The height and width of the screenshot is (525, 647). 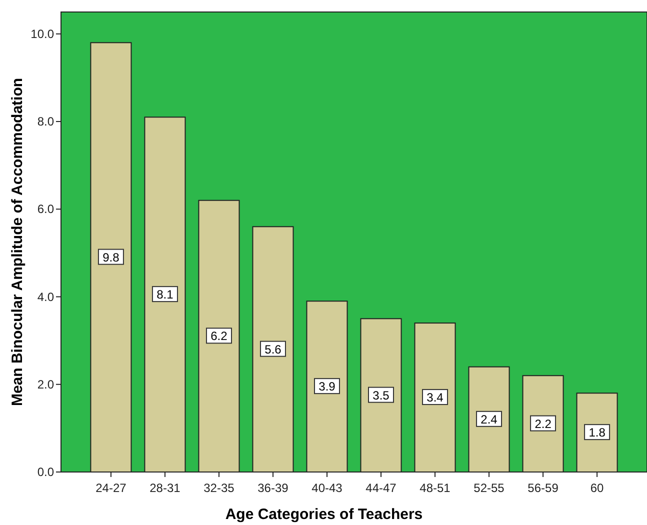 What do you see at coordinates (45, 209) in the screenshot?
I see `y-tick-label: 6.0` at bounding box center [45, 209].